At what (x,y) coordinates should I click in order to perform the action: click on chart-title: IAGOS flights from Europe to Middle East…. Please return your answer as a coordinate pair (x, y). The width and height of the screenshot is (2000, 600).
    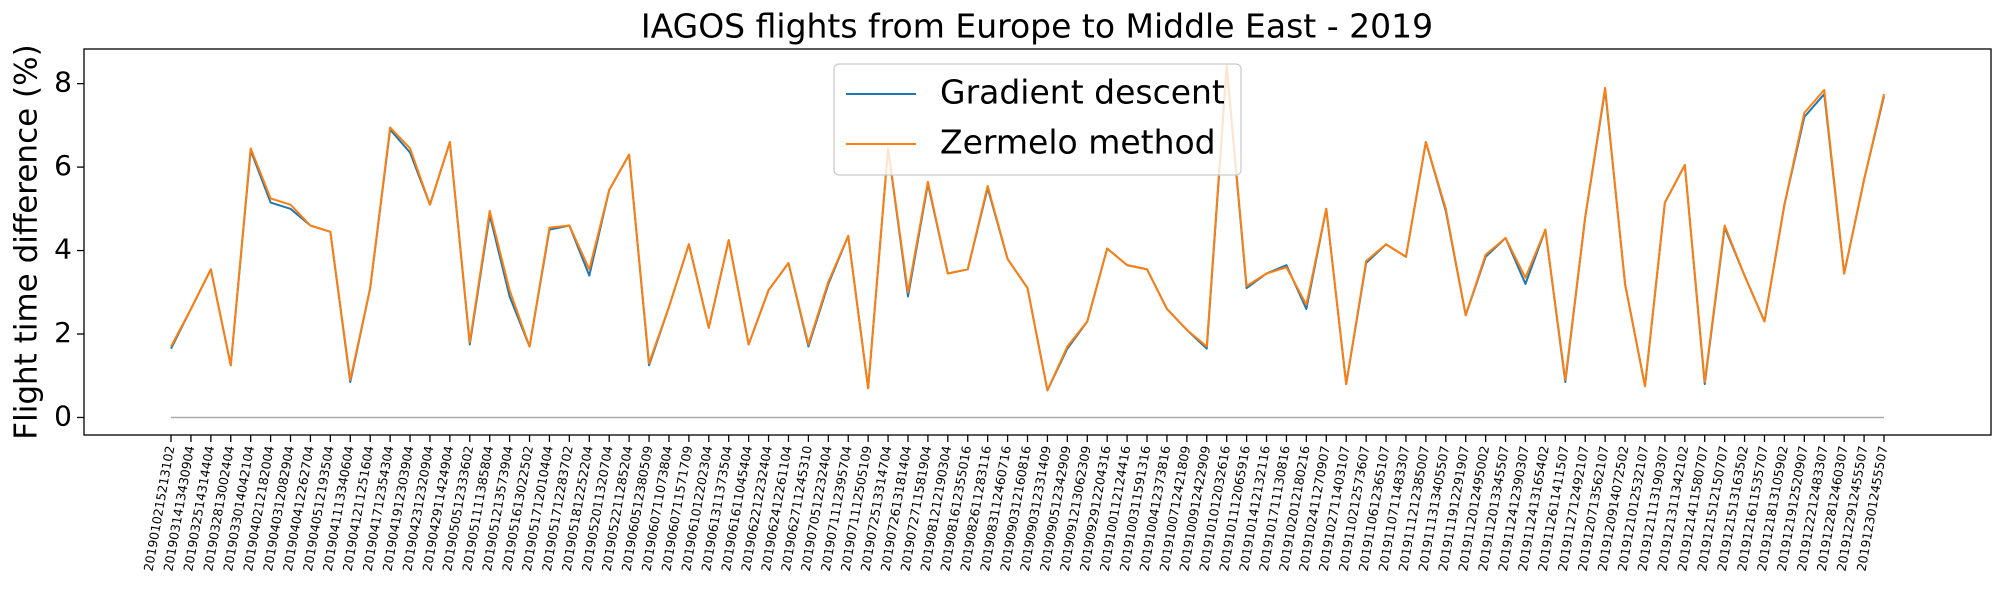
    Looking at the image, I should click on (1037, 26).